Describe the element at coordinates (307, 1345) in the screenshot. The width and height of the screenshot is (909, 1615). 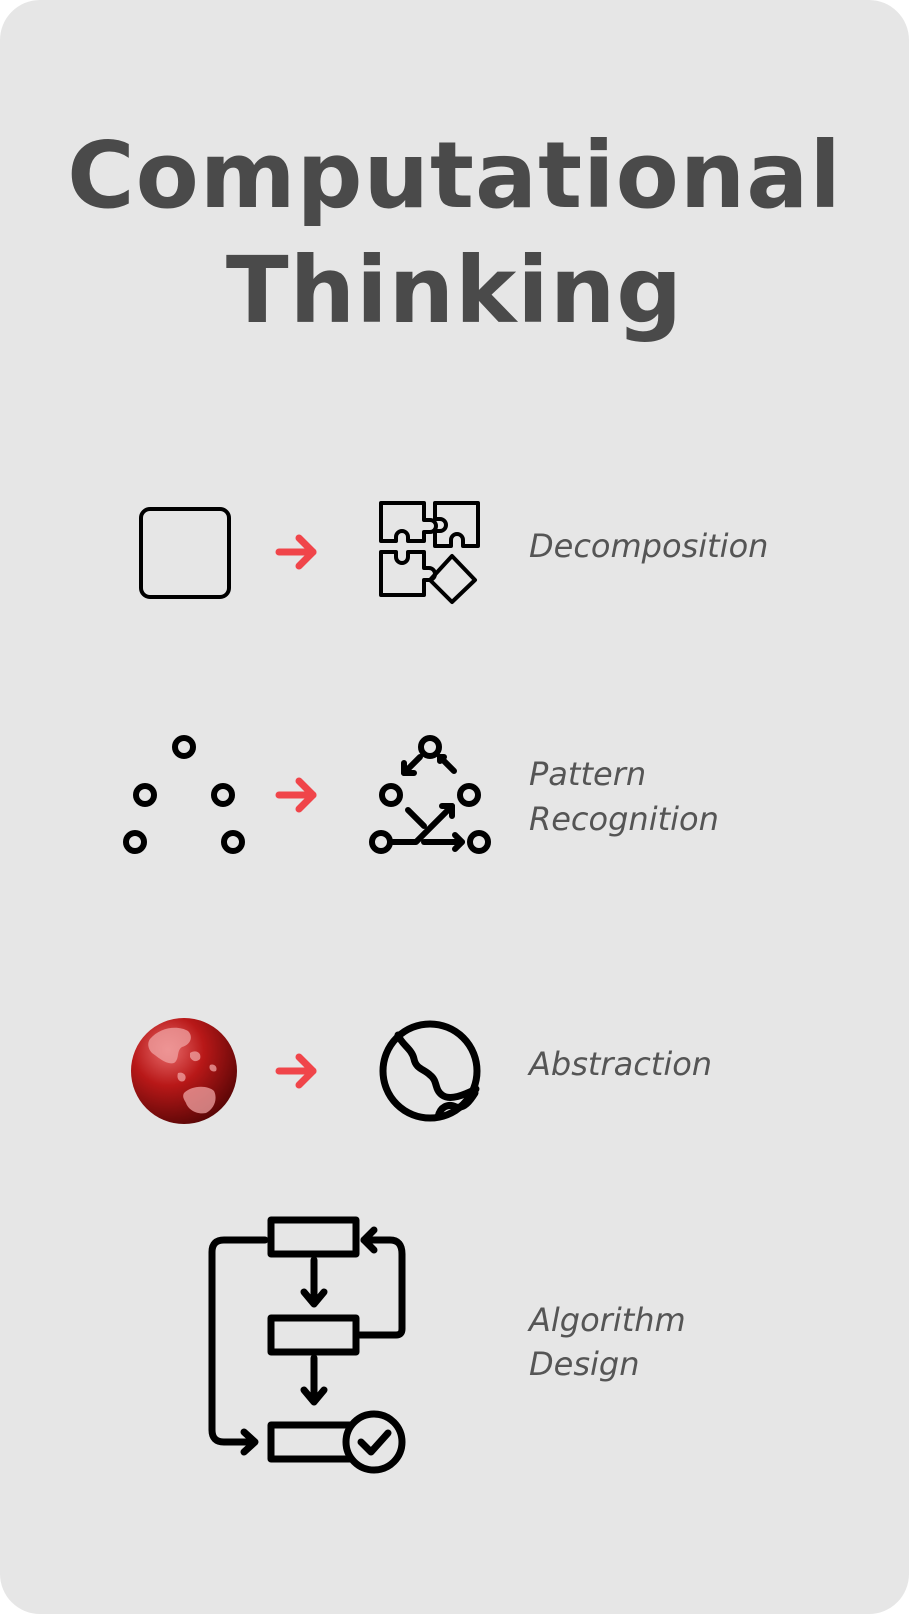
I see `flowchart-icon` at that location.